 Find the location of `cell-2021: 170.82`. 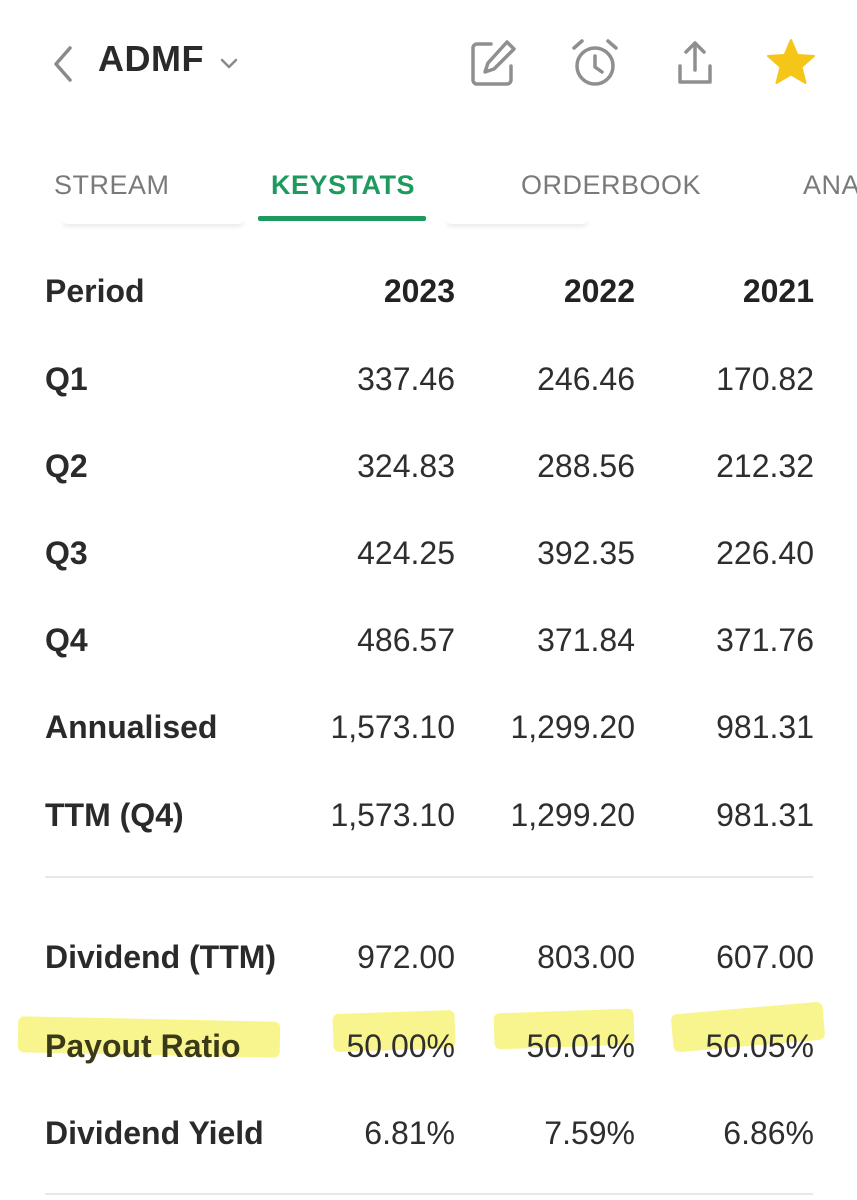

cell-2021: 170.82 is located at coordinates (765, 379).